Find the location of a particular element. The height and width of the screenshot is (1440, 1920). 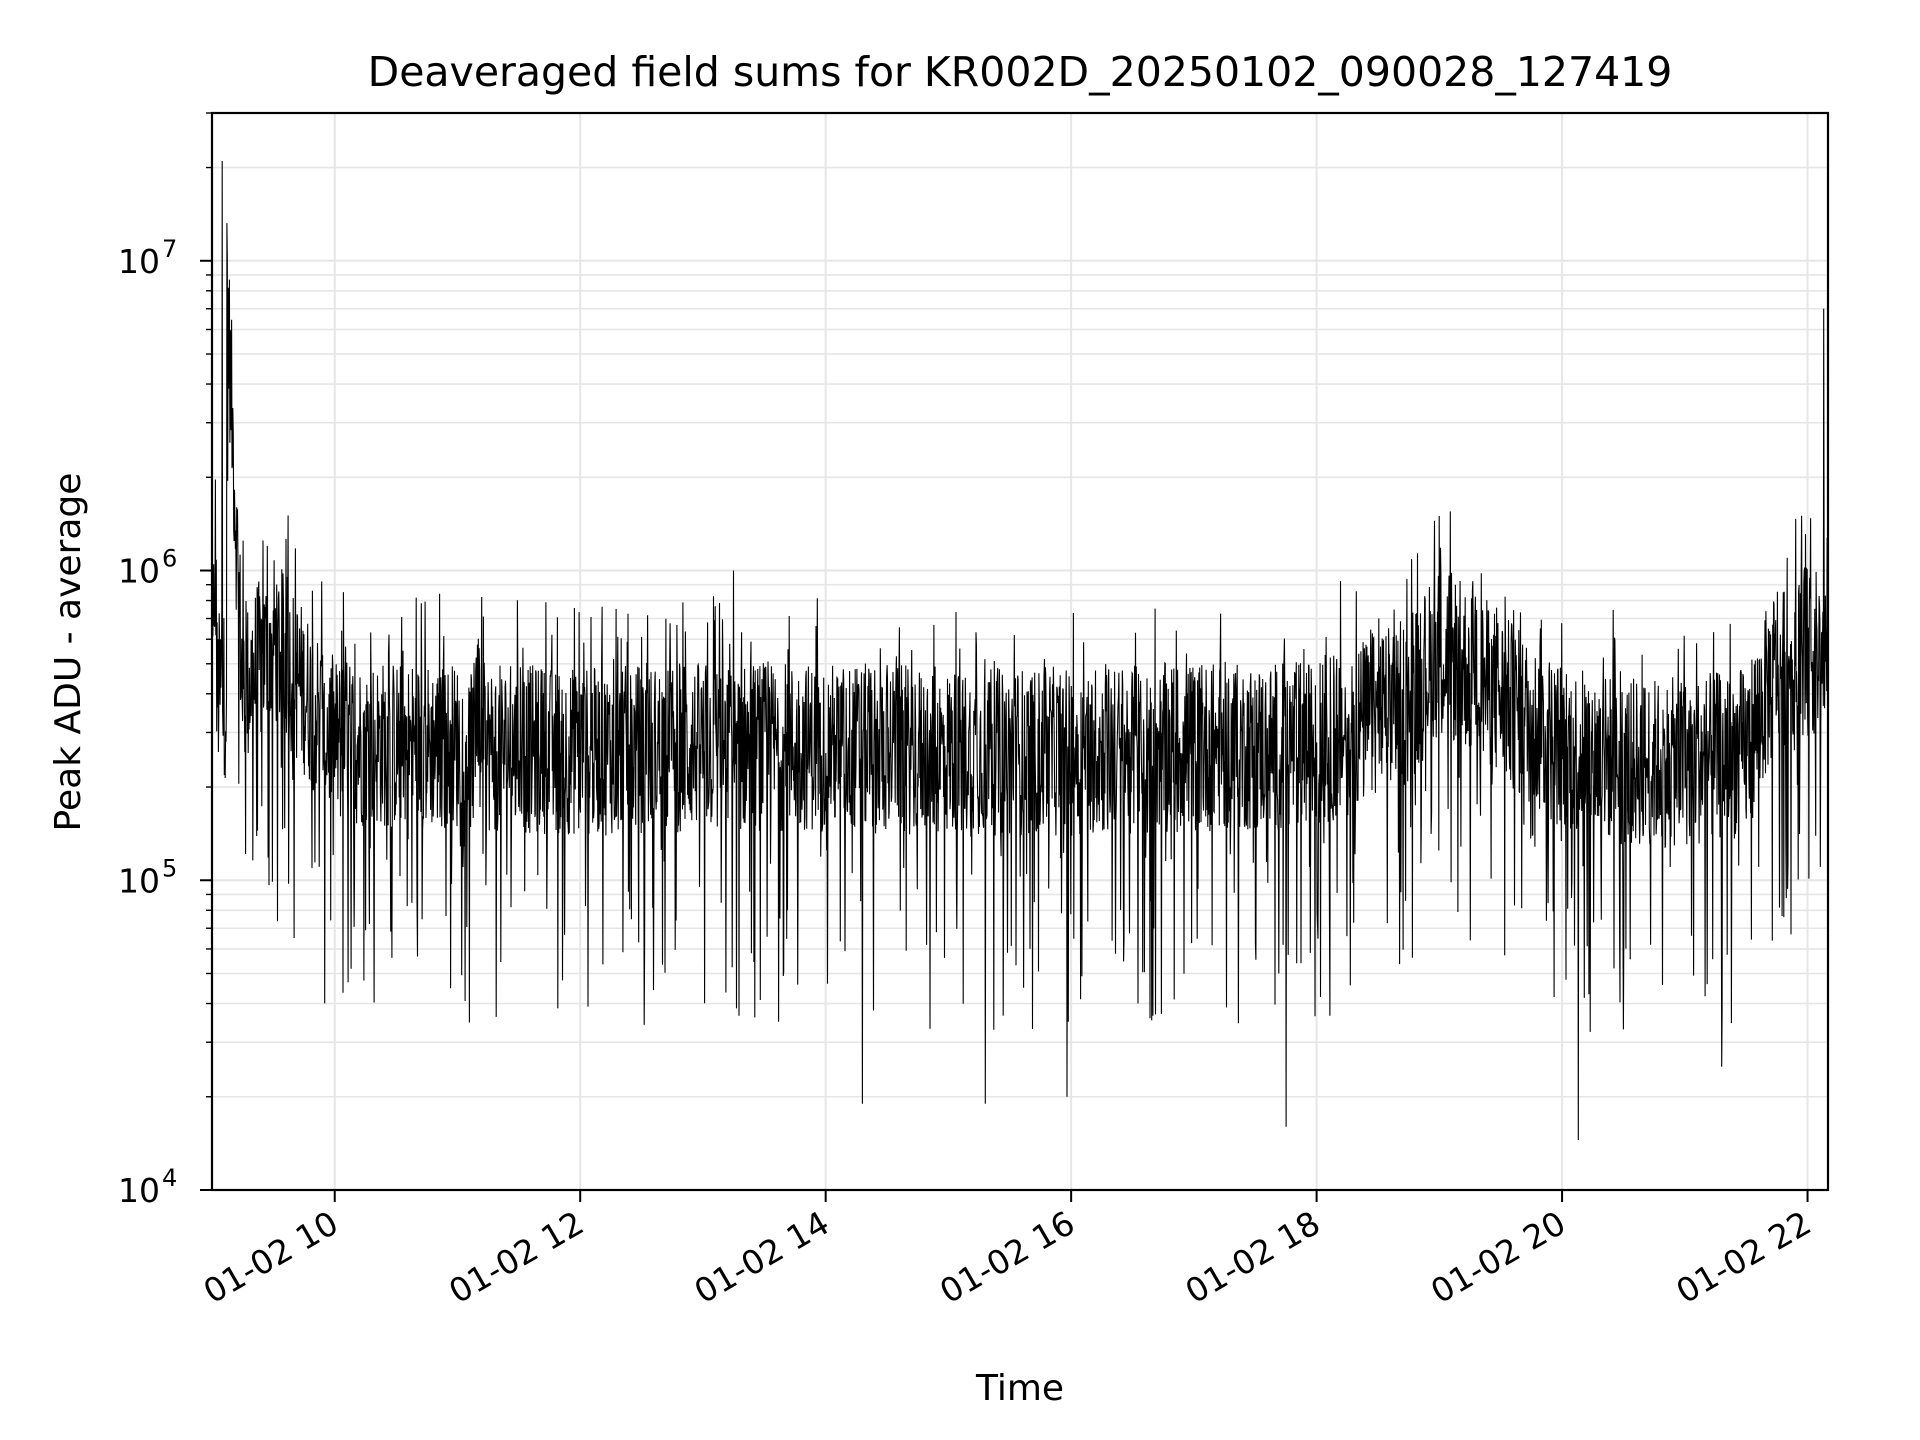

y-tick-exponent: 5 is located at coordinates (169, 868).